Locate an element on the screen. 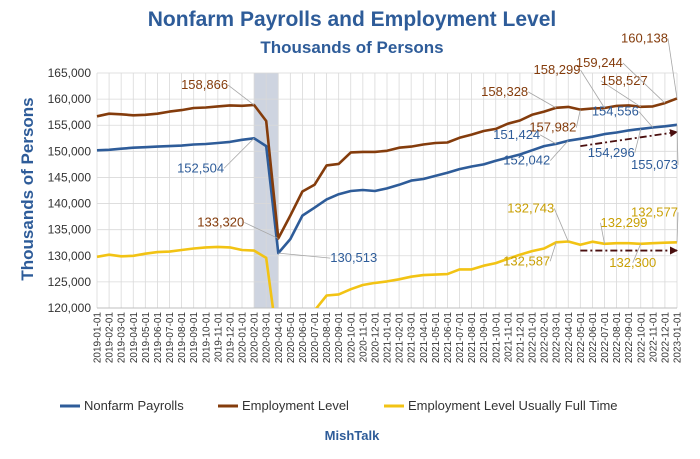 Image resolution: width=700 pixels, height=459 pixels. x-tick-label: 2020-10-01 is located at coordinates (351, 338).